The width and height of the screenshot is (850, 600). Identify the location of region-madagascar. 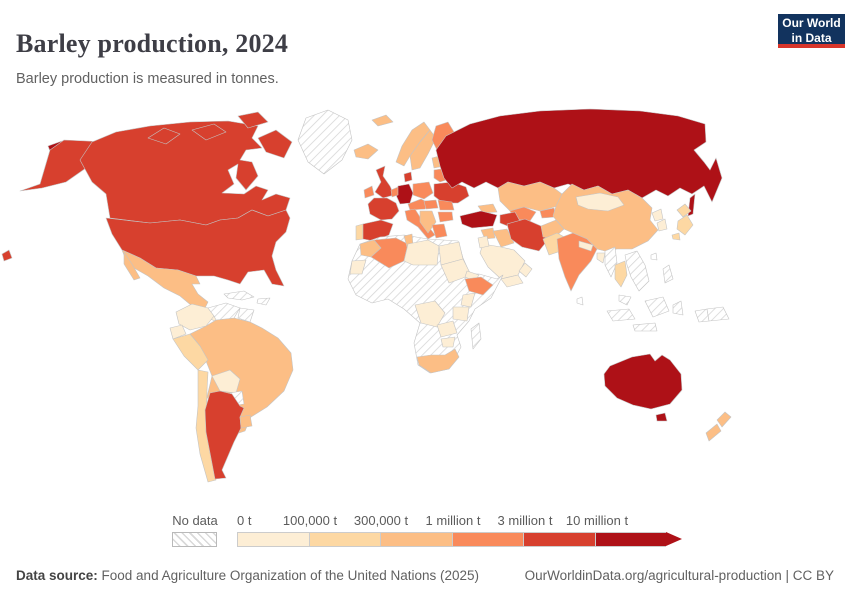
(476, 336).